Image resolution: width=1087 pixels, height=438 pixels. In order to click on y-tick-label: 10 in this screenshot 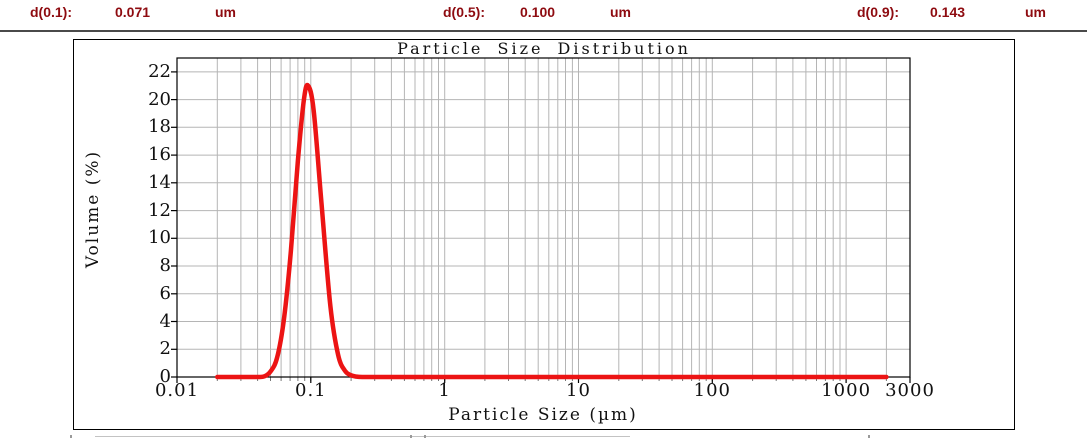, I will do `click(159, 238)`.